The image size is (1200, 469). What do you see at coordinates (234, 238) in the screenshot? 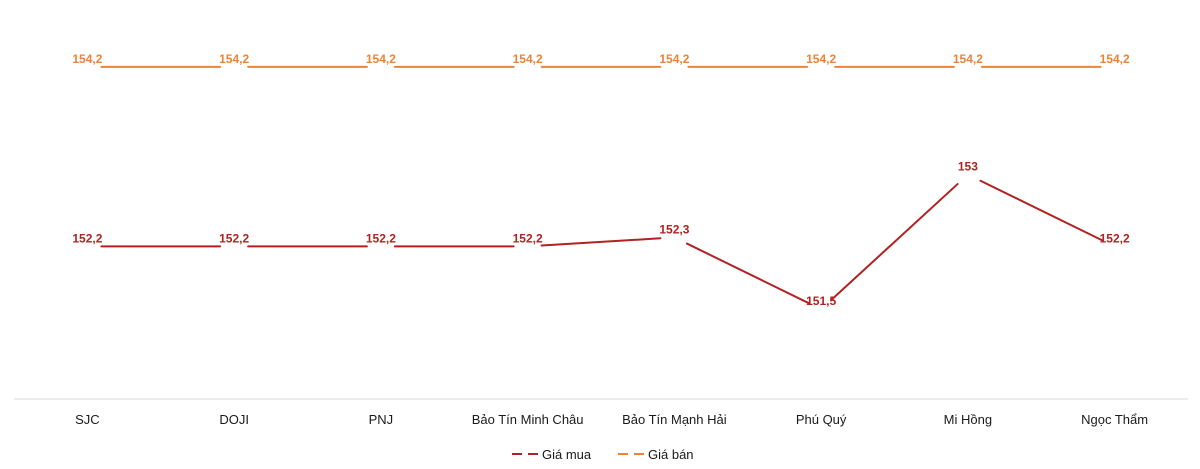
I see `data-label-gia-mua-1: 152,2` at bounding box center [234, 238].